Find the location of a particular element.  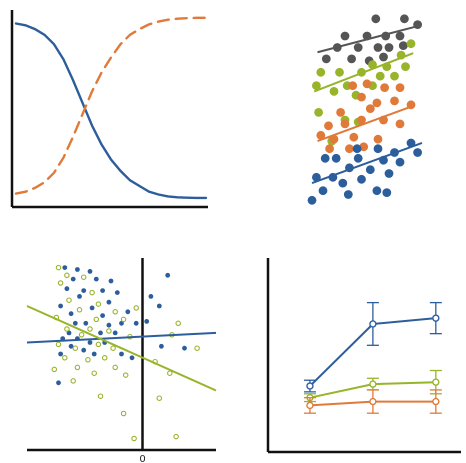

blue-marker is located at coordinates (373, 324).